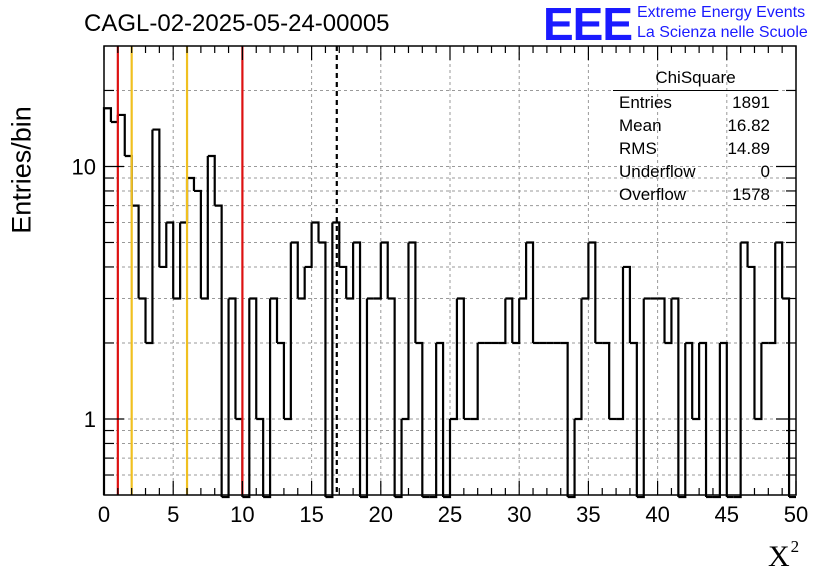 This screenshot has width=836, height=574. What do you see at coordinates (311, 514) in the screenshot?
I see `x-tick-label: 15` at bounding box center [311, 514].